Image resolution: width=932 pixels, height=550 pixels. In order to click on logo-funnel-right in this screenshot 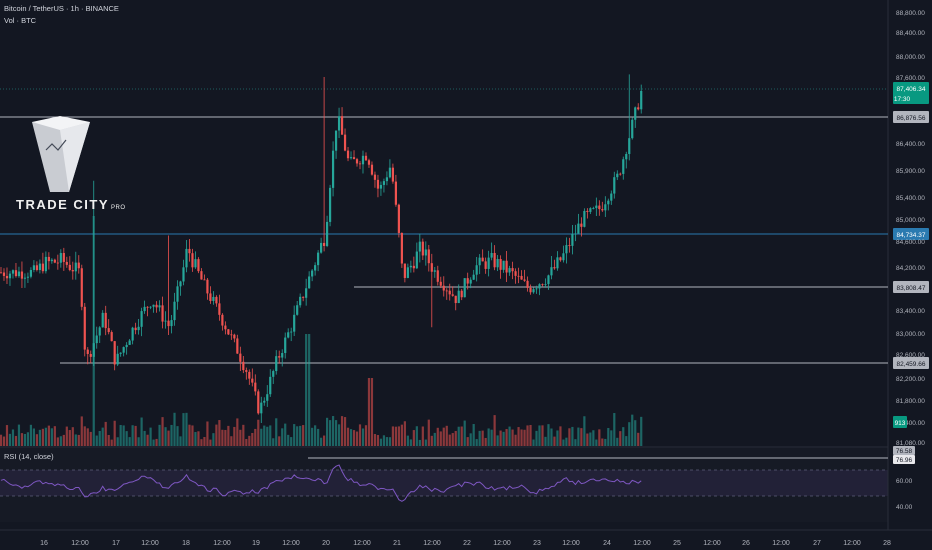, I will do `click(75, 157)`.